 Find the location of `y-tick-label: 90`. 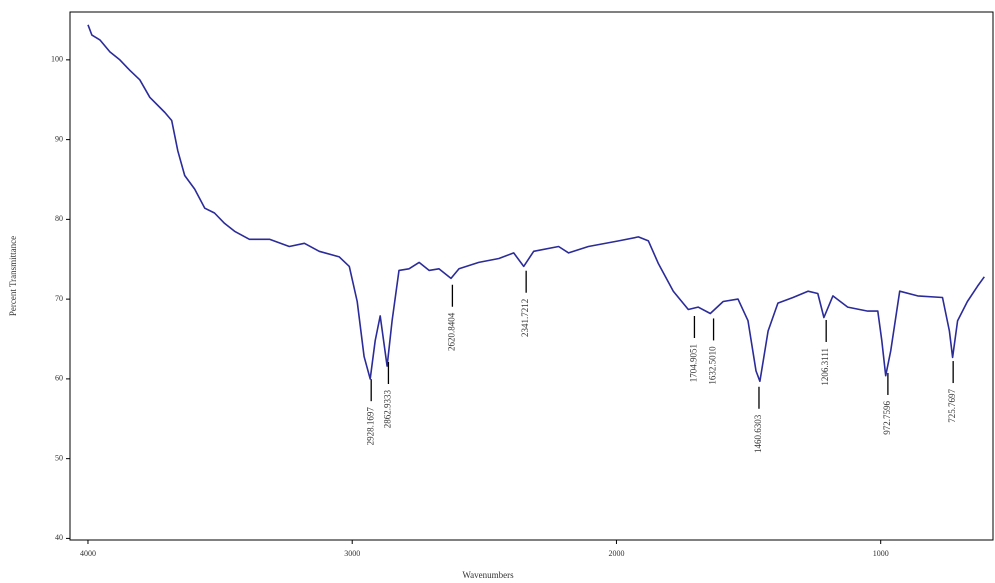

y-tick-label: 90 is located at coordinates (59, 138).